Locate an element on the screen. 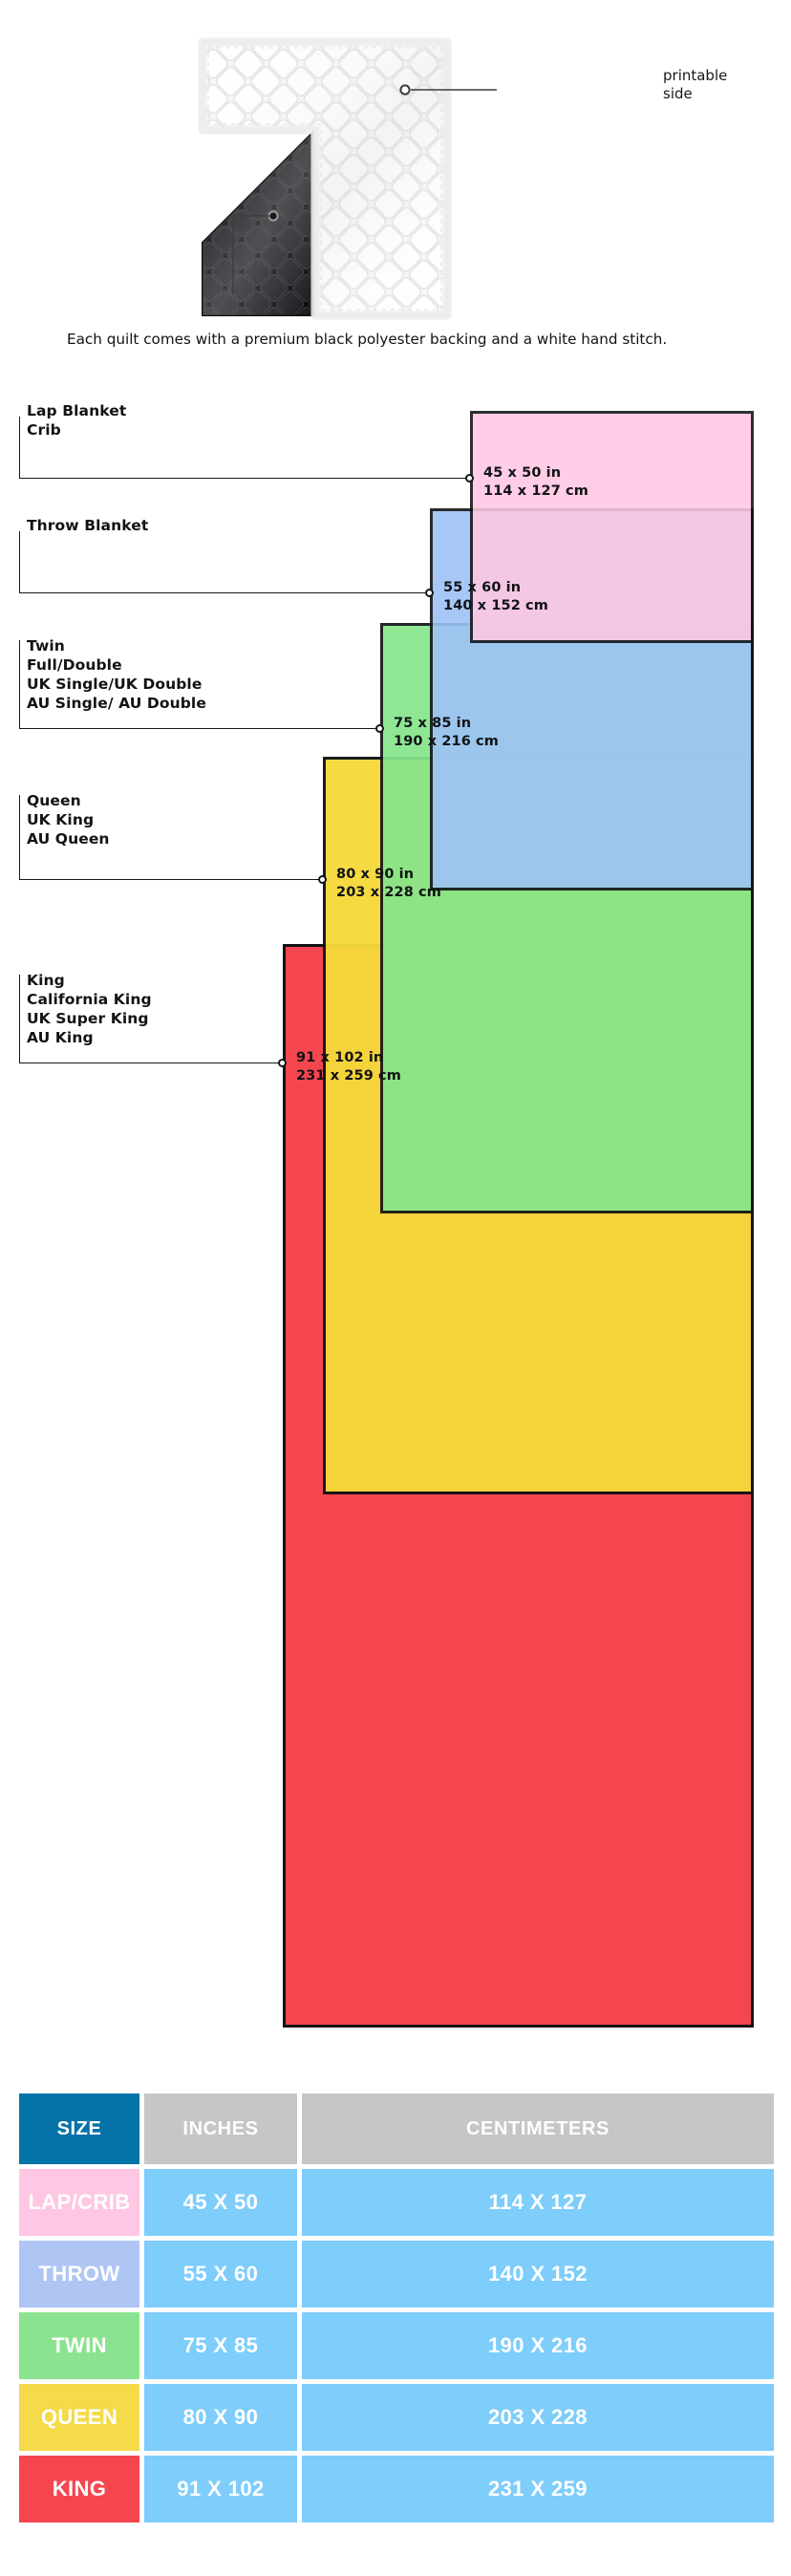  table-row: TWIN 75 X 85 190 X 216 is located at coordinates (396, 2345).